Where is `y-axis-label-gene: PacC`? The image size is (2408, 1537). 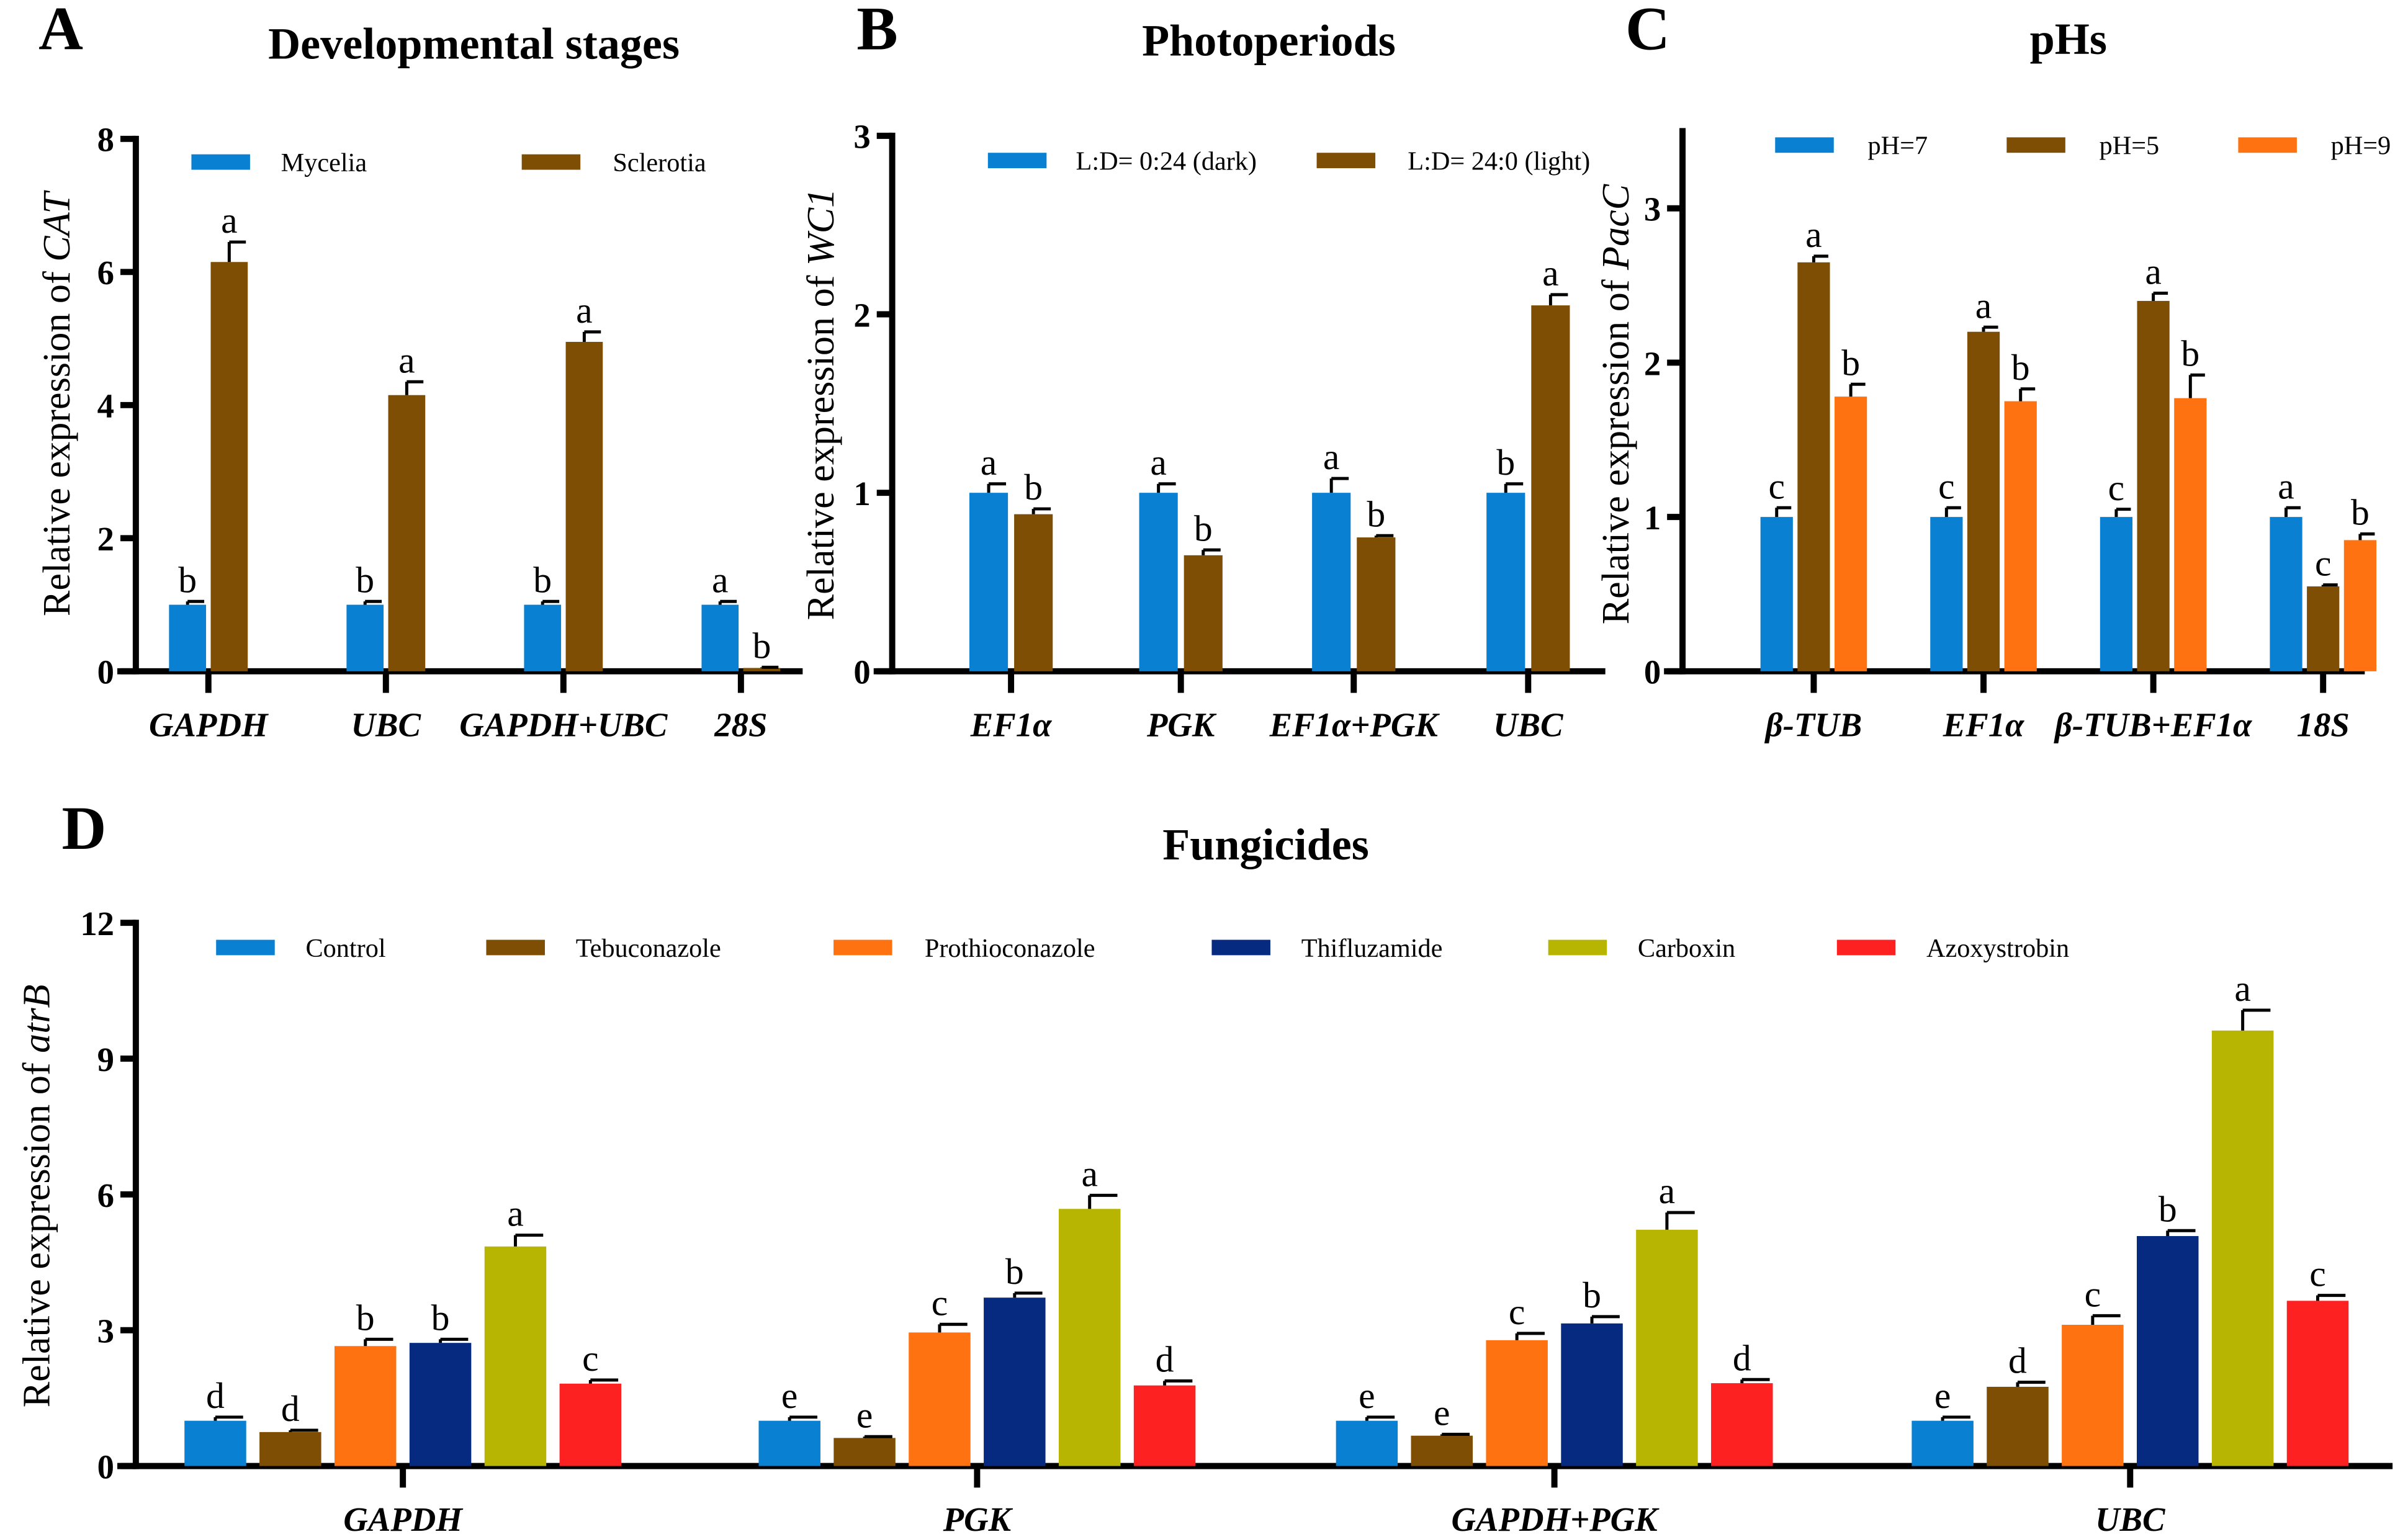
y-axis-label-gene: PacC is located at coordinates (1616, 227).